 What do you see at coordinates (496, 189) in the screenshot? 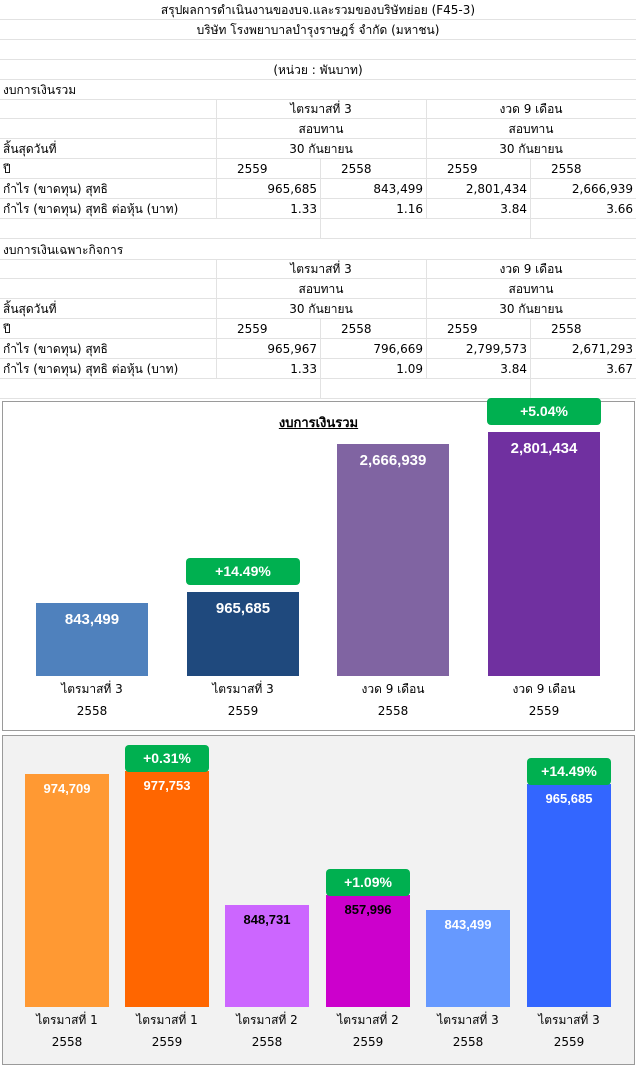
I see `value-cell: 2,801,434` at bounding box center [496, 189].